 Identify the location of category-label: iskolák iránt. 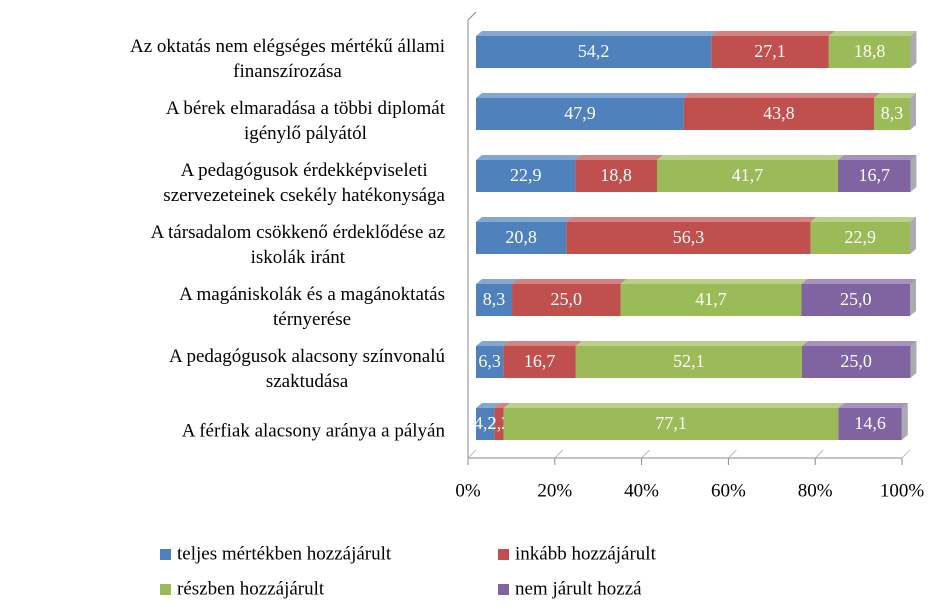
(298, 257).